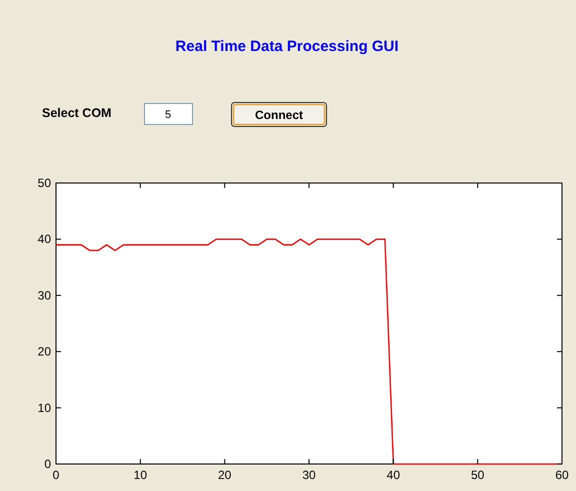  What do you see at coordinates (309, 475) in the screenshot?
I see `x-tick-label: 30` at bounding box center [309, 475].